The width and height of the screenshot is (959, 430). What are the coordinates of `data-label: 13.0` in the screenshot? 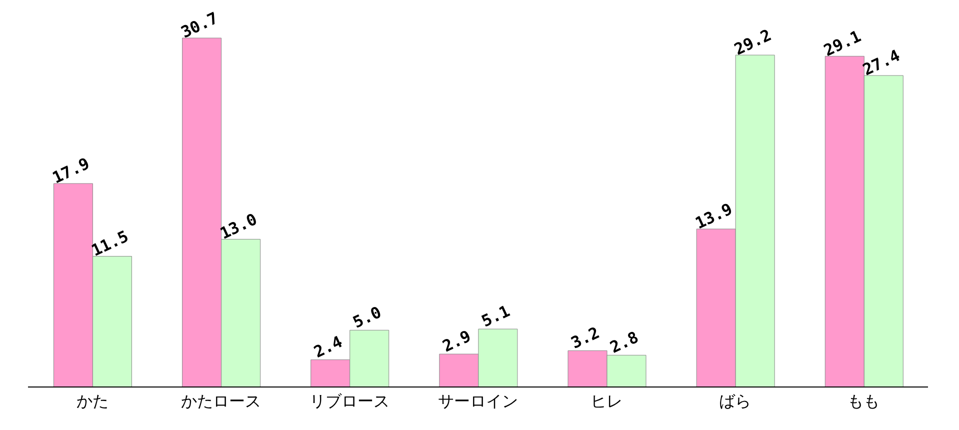 It's located at (238, 226).